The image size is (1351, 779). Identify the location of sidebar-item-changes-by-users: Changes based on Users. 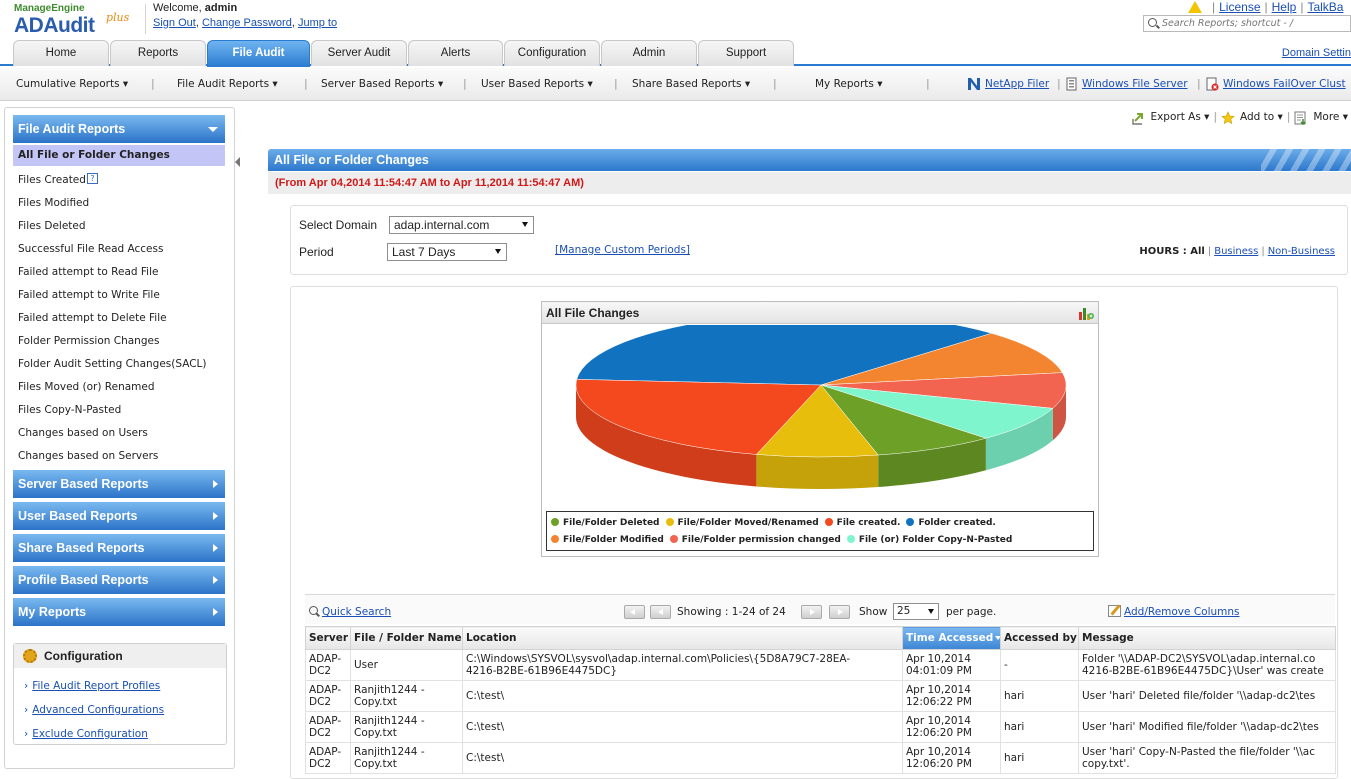
(83, 433).